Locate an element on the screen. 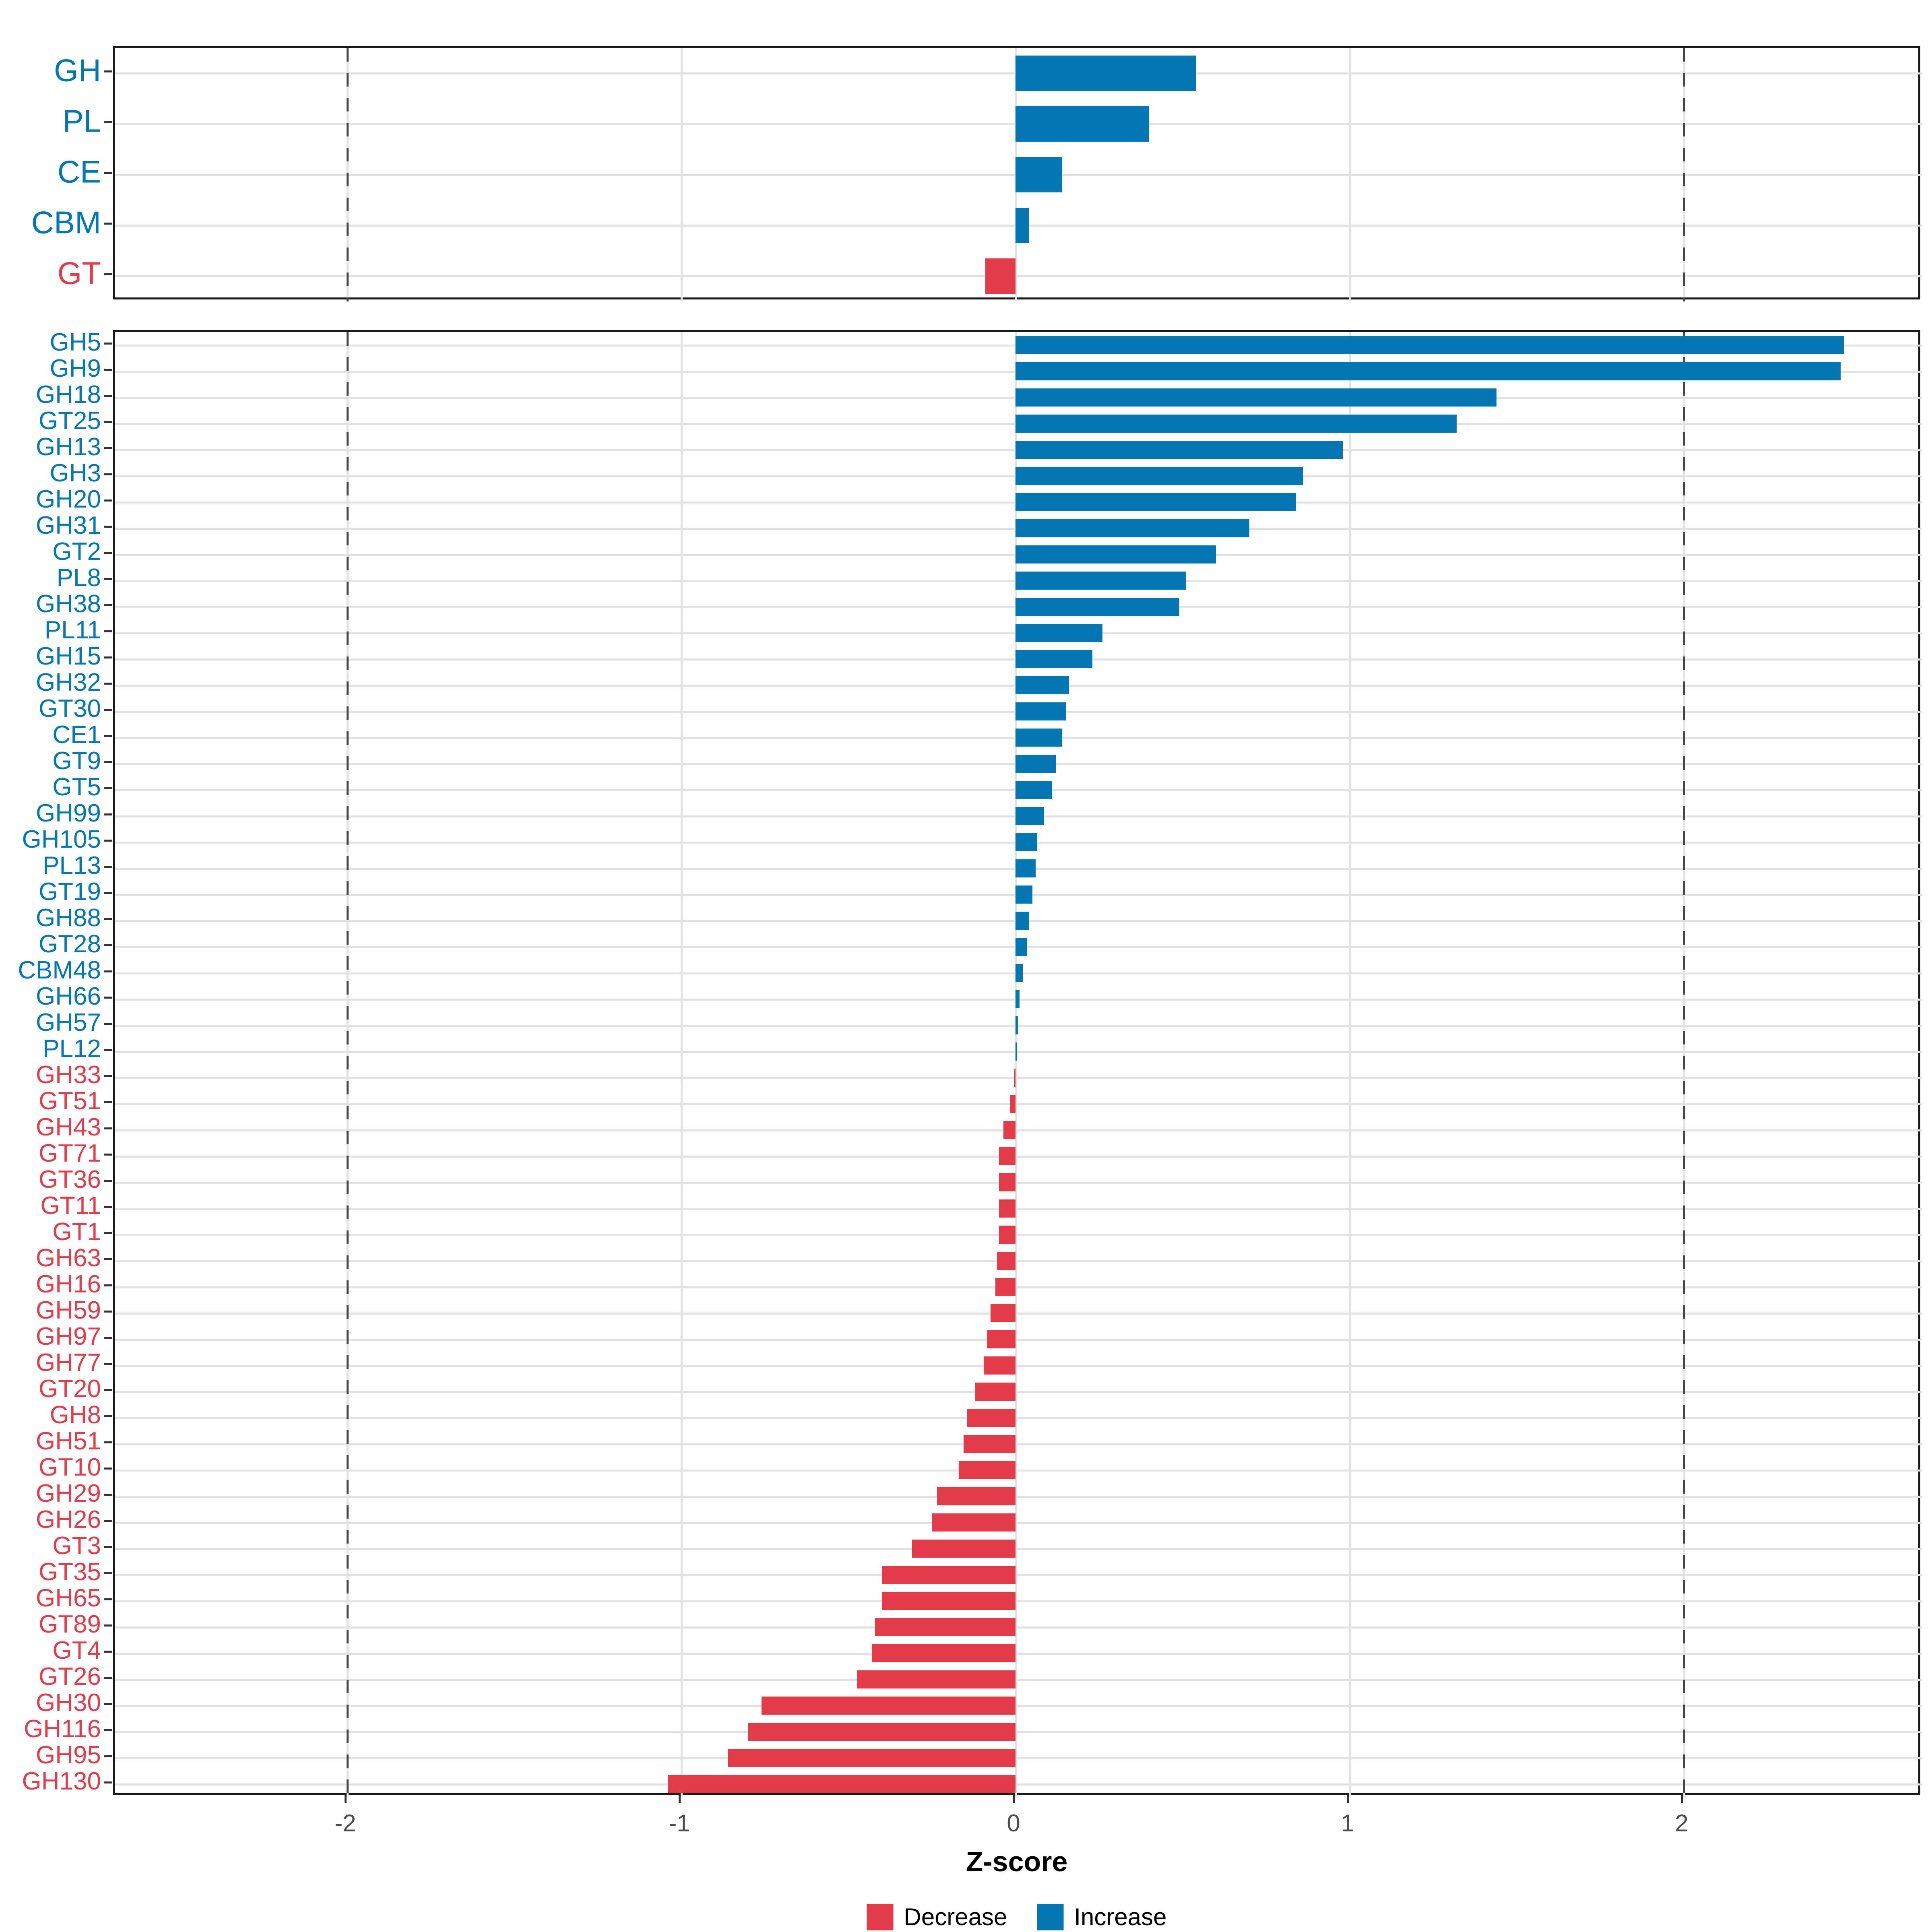 This screenshot has height=1932, width=1932. category-label: GH38 is located at coordinates (68, 604).